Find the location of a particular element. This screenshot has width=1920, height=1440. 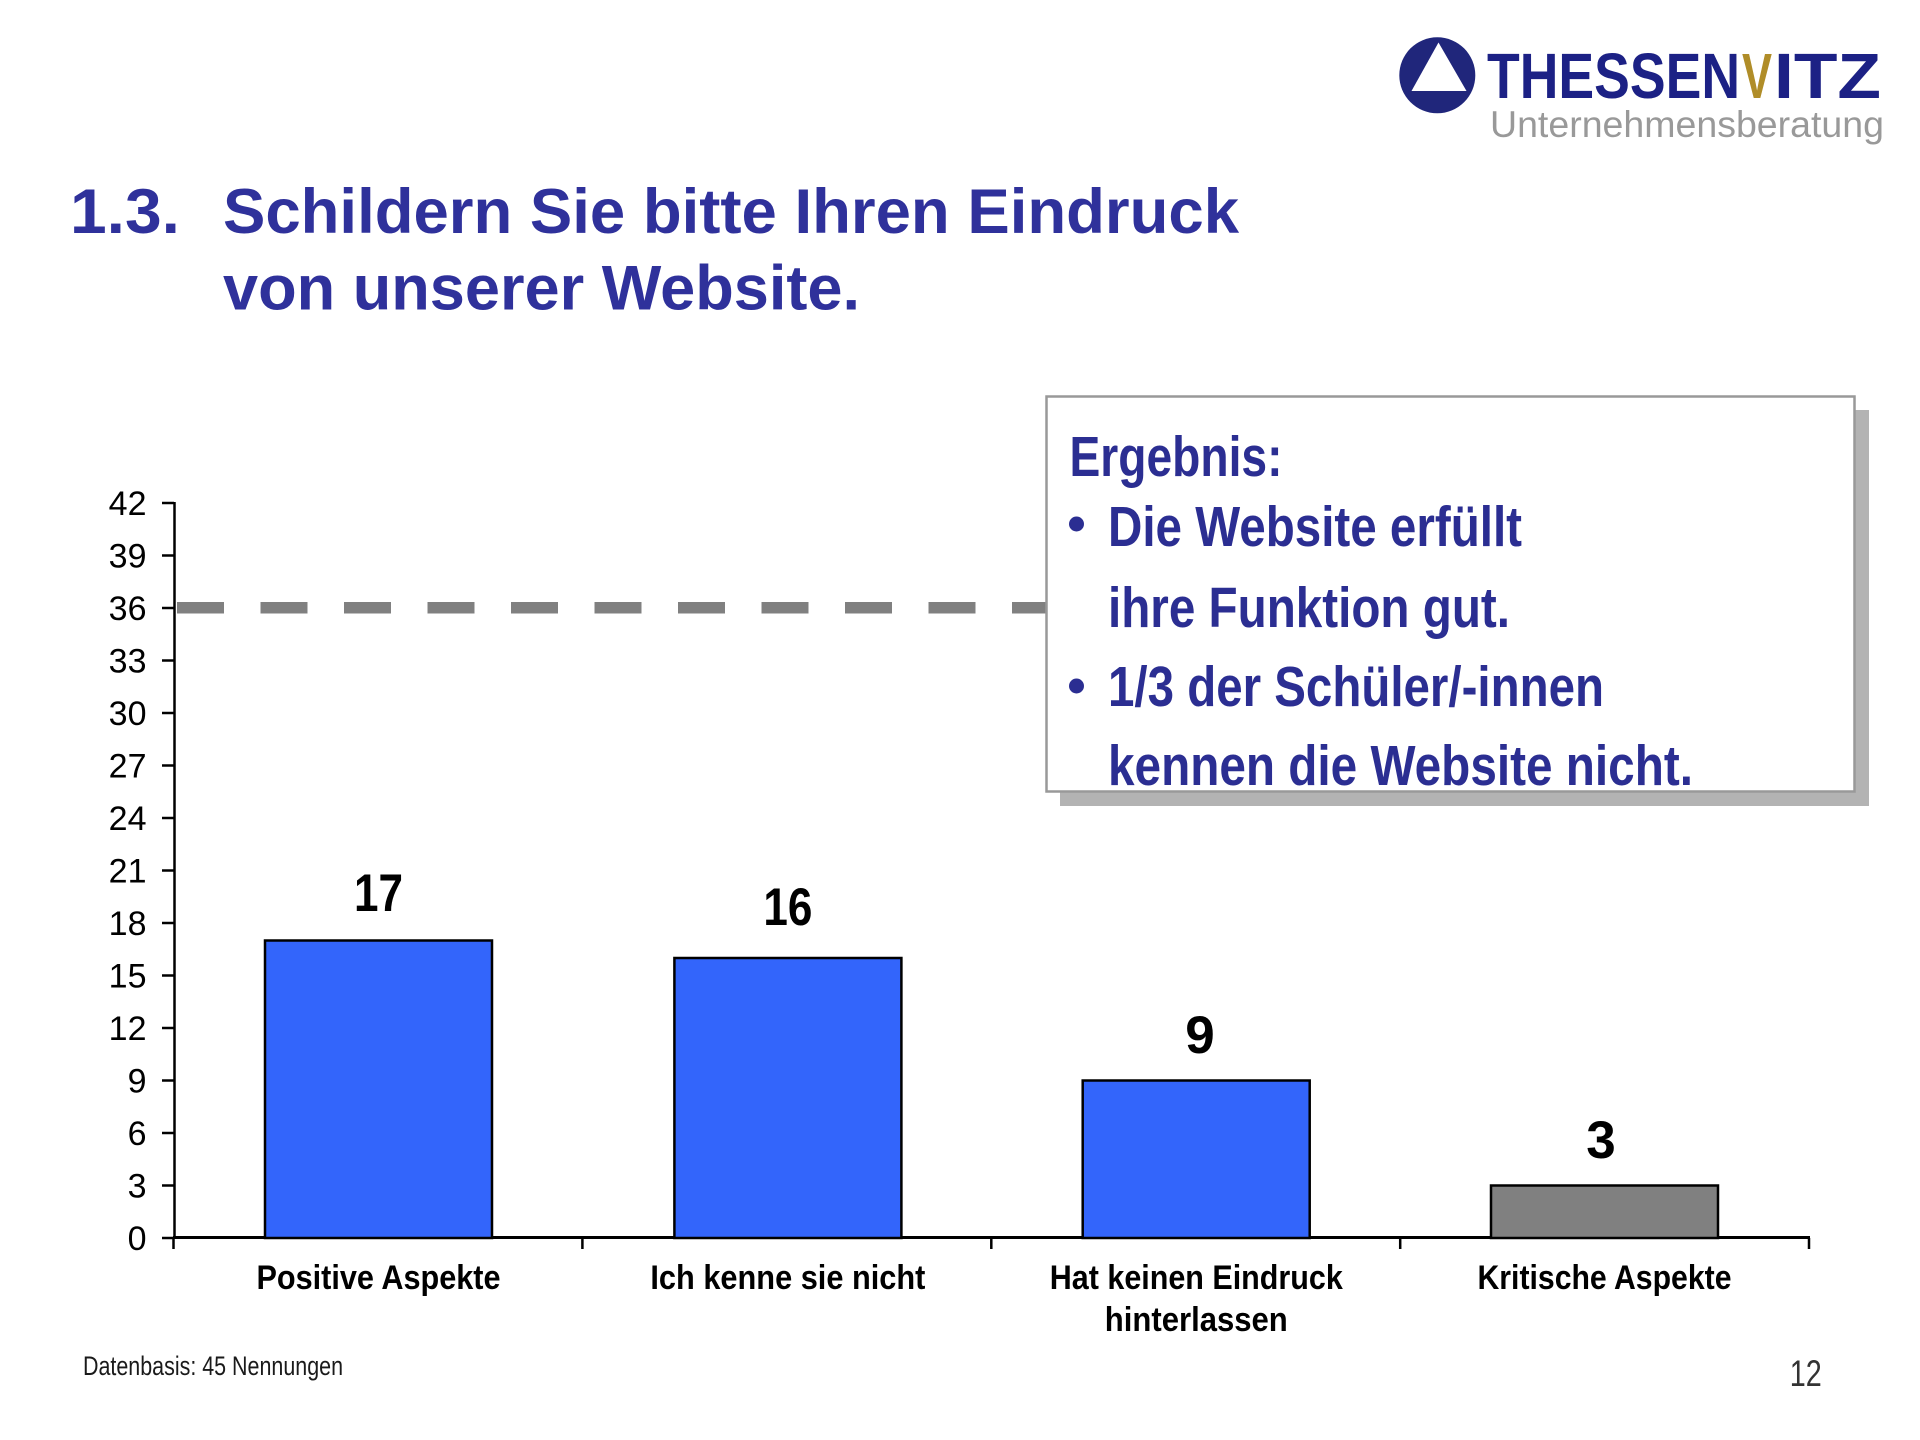

svg-text: 1.3. is located at coordinates (125, 212).